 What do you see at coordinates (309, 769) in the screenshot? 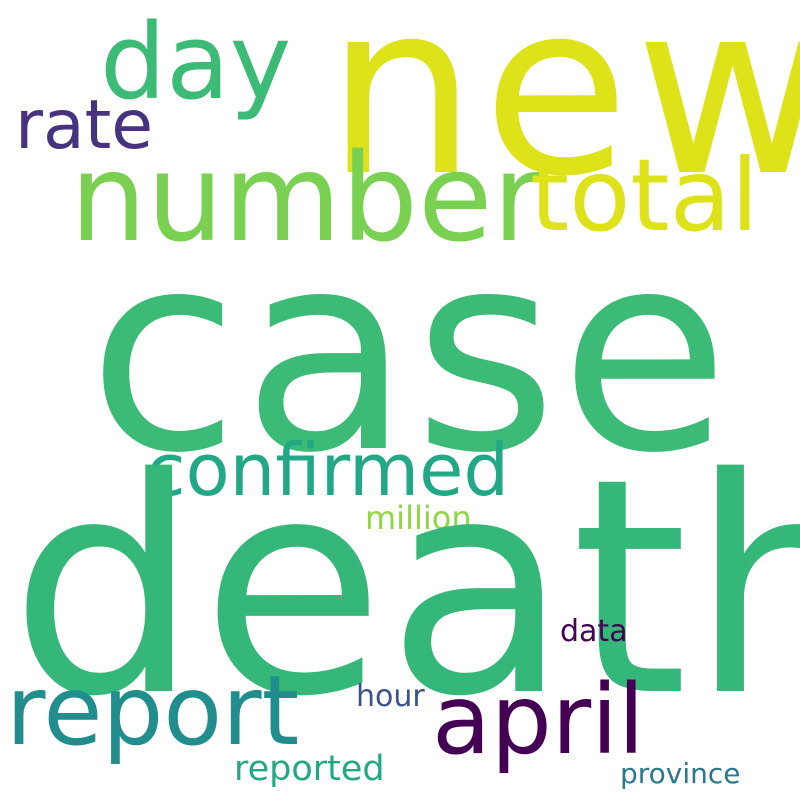
I see `word-reported: reported` at bounding box center [309, 769].